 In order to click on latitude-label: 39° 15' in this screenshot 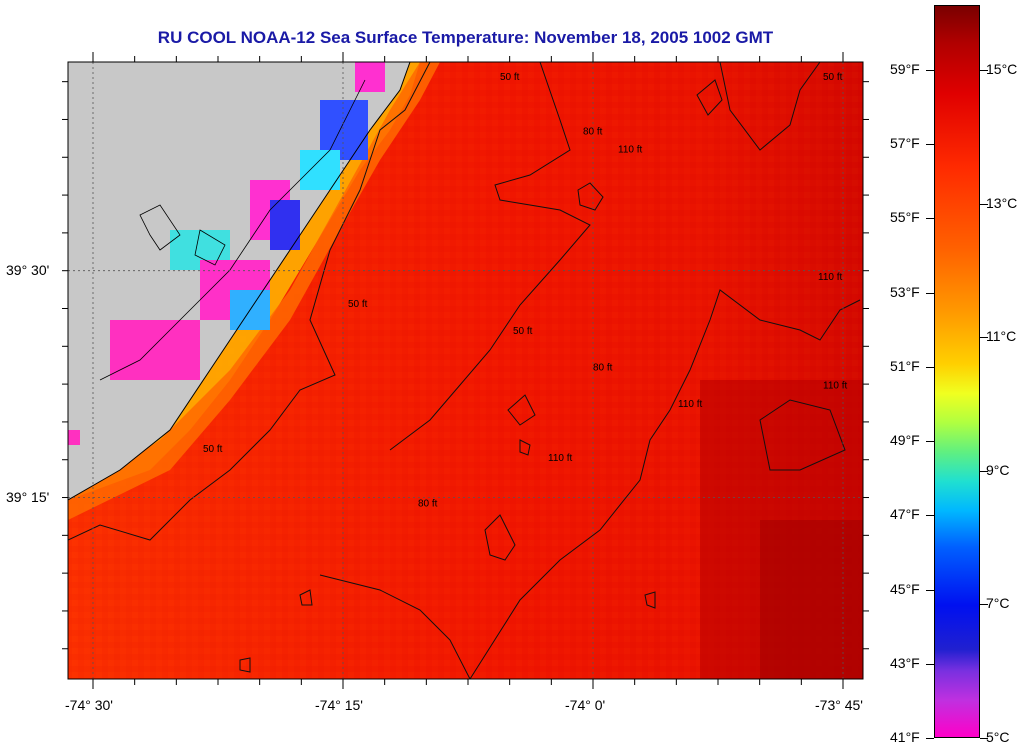, I will do `click(28, 496)`.